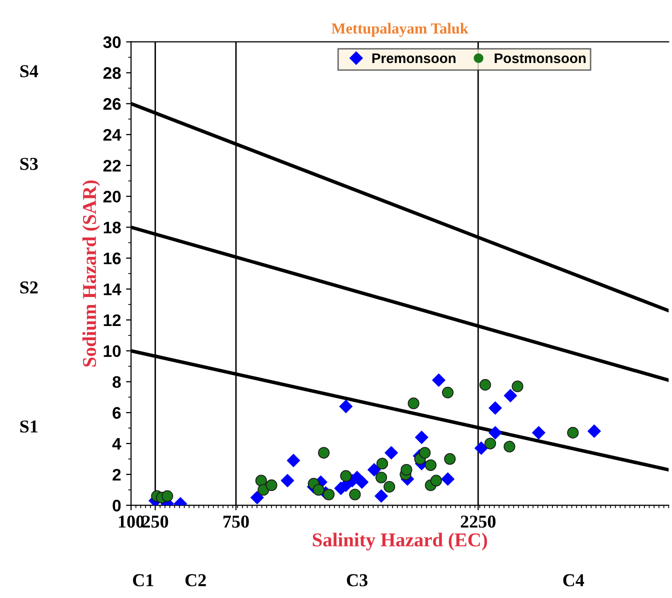  Describe the element at coordinates (113, 290) in the screenshot. I see `y-tick-label: 14` at that location.